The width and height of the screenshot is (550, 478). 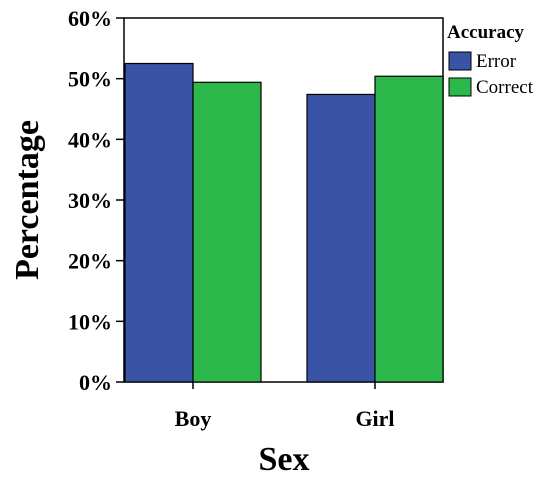 What do you see at coordinates (27, 200) in the screenshot?
I see `y-axis-title: Percentage` at bounding box center [27, 200].